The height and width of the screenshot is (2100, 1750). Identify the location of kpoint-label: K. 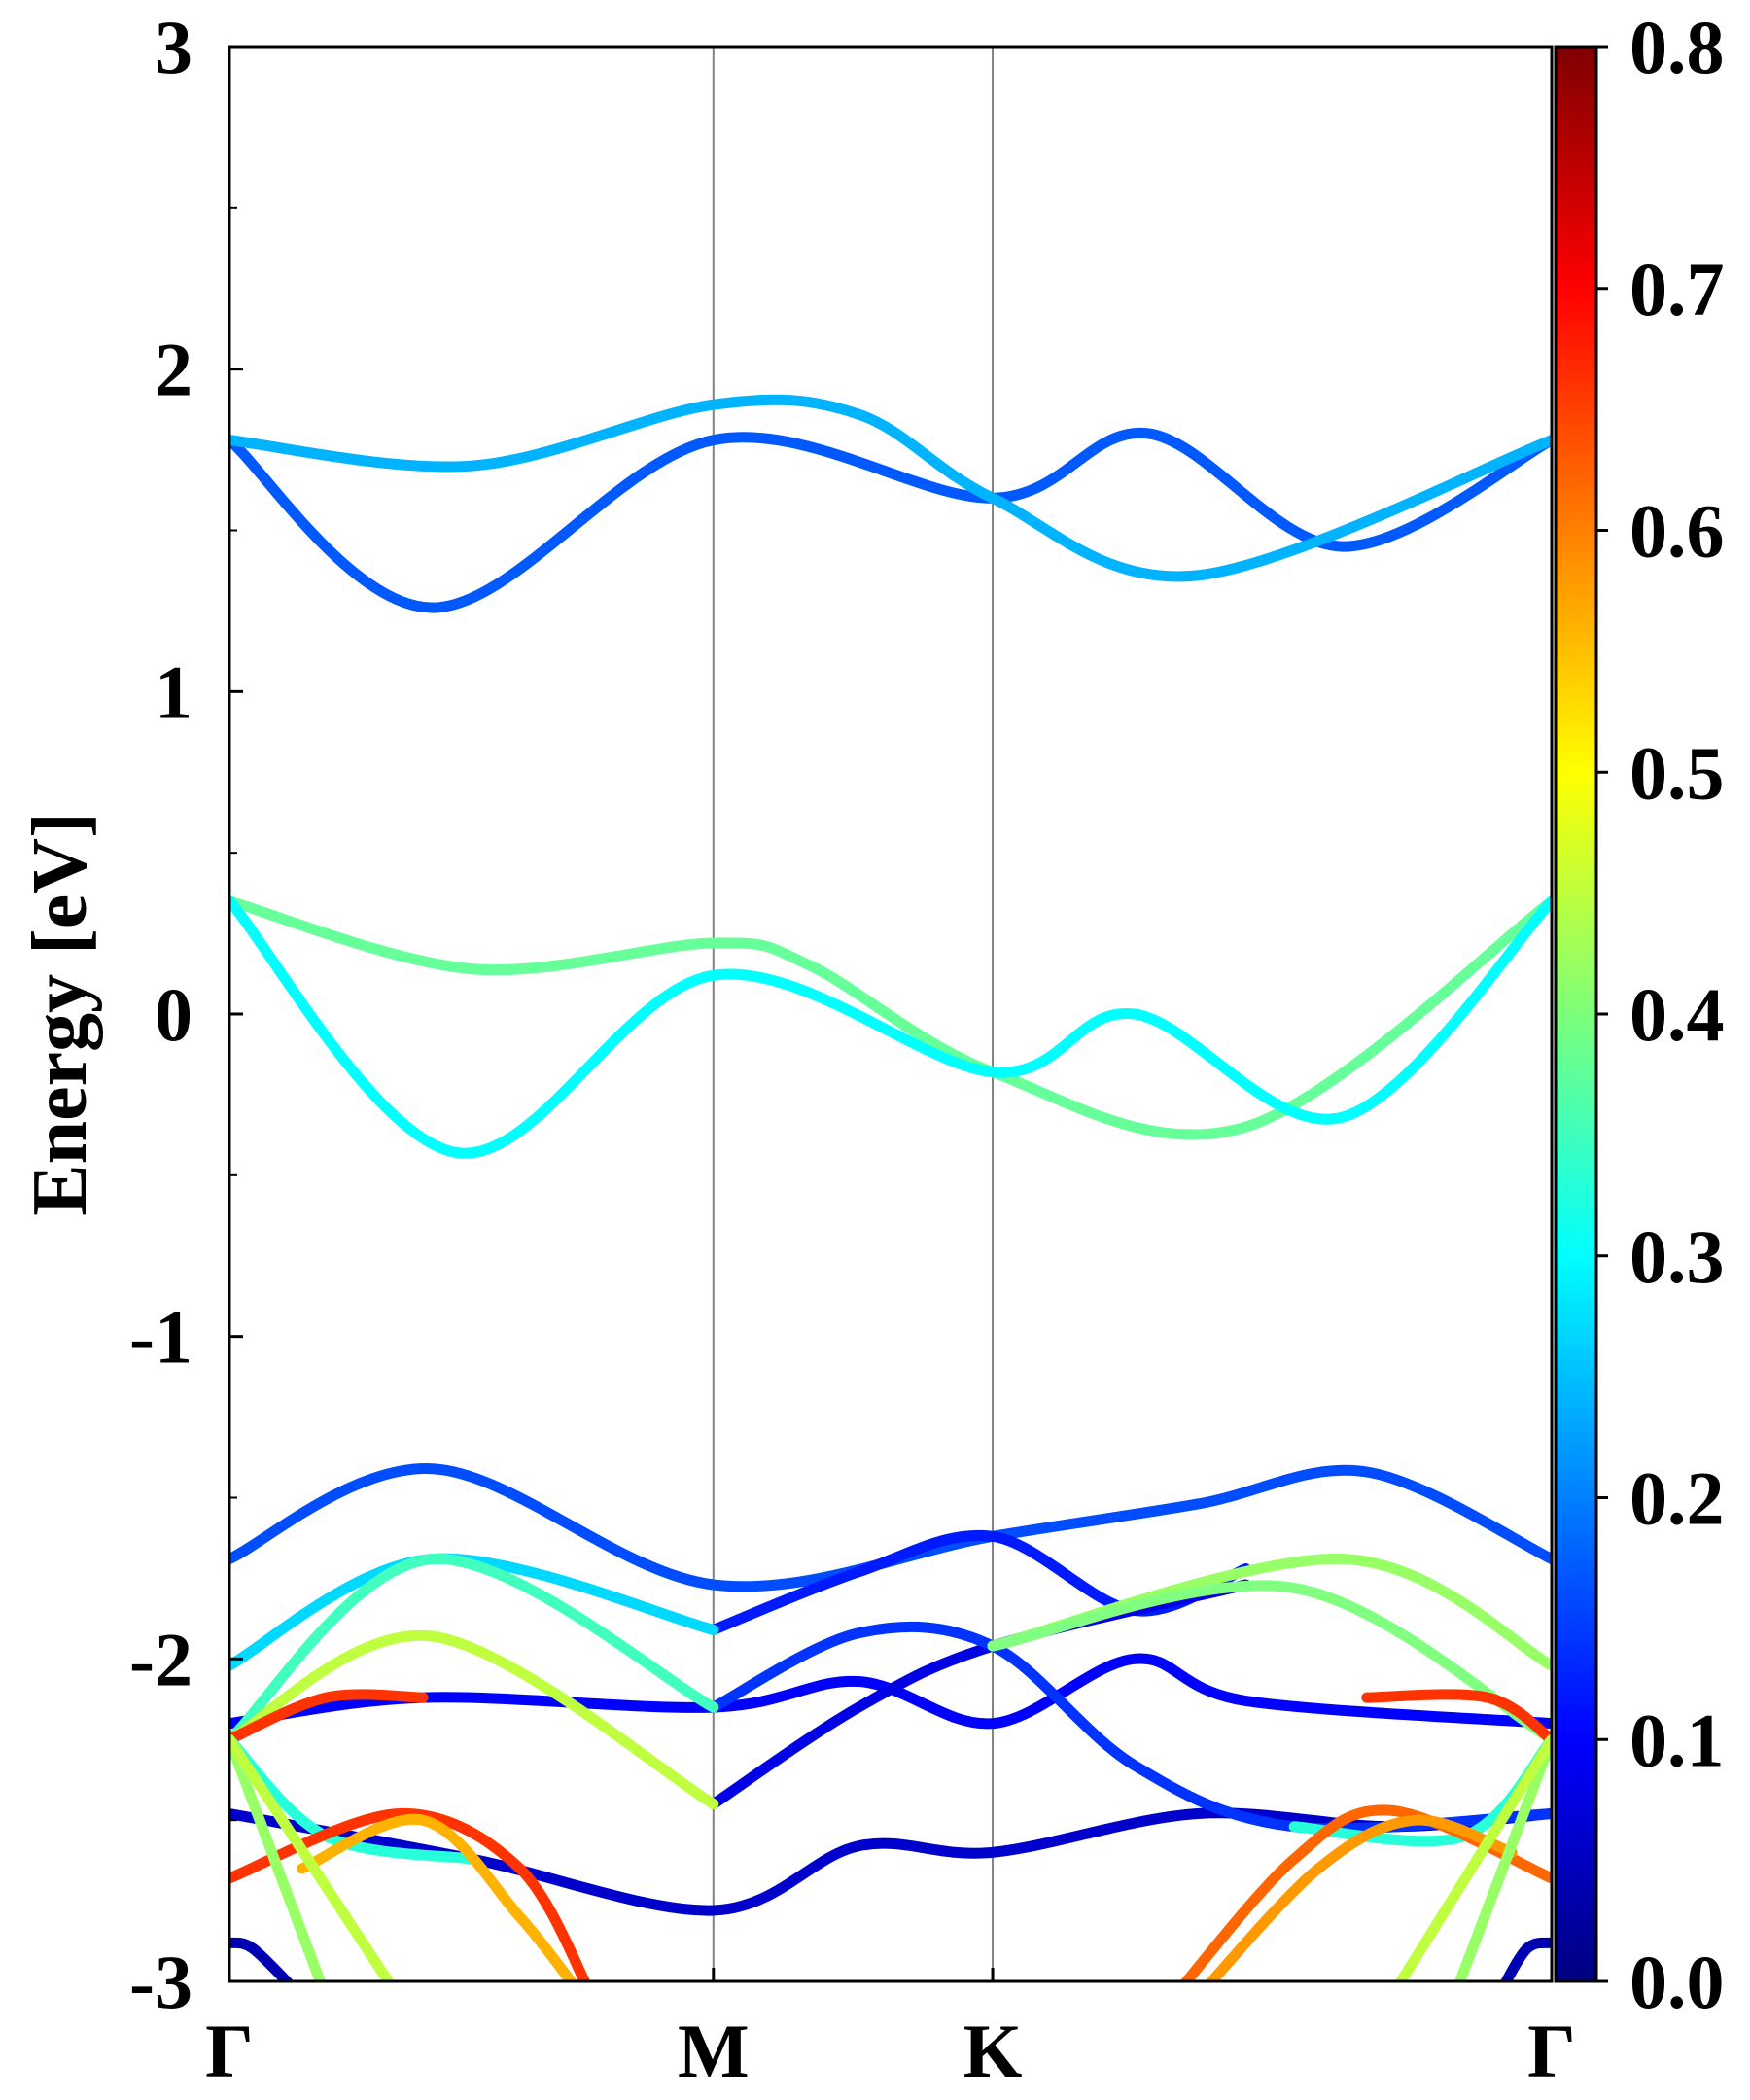
(993, 2051).